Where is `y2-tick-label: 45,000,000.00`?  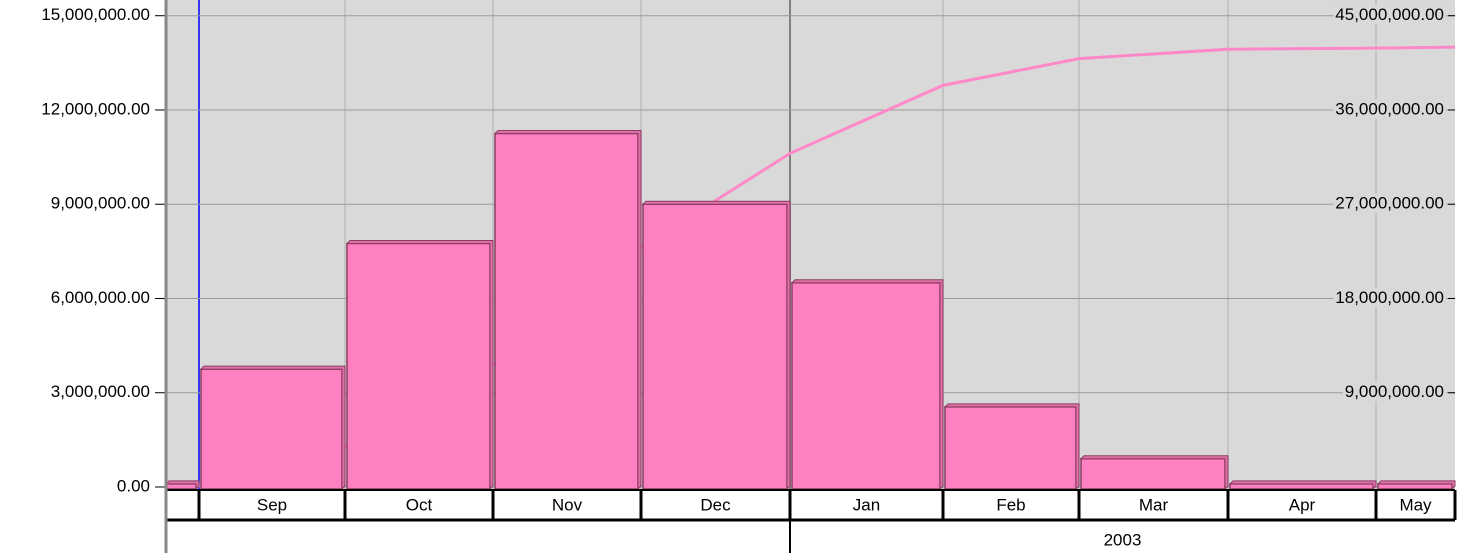
y2-tick-label: 45,000,000.00 is located at coordinates (1389, 14).